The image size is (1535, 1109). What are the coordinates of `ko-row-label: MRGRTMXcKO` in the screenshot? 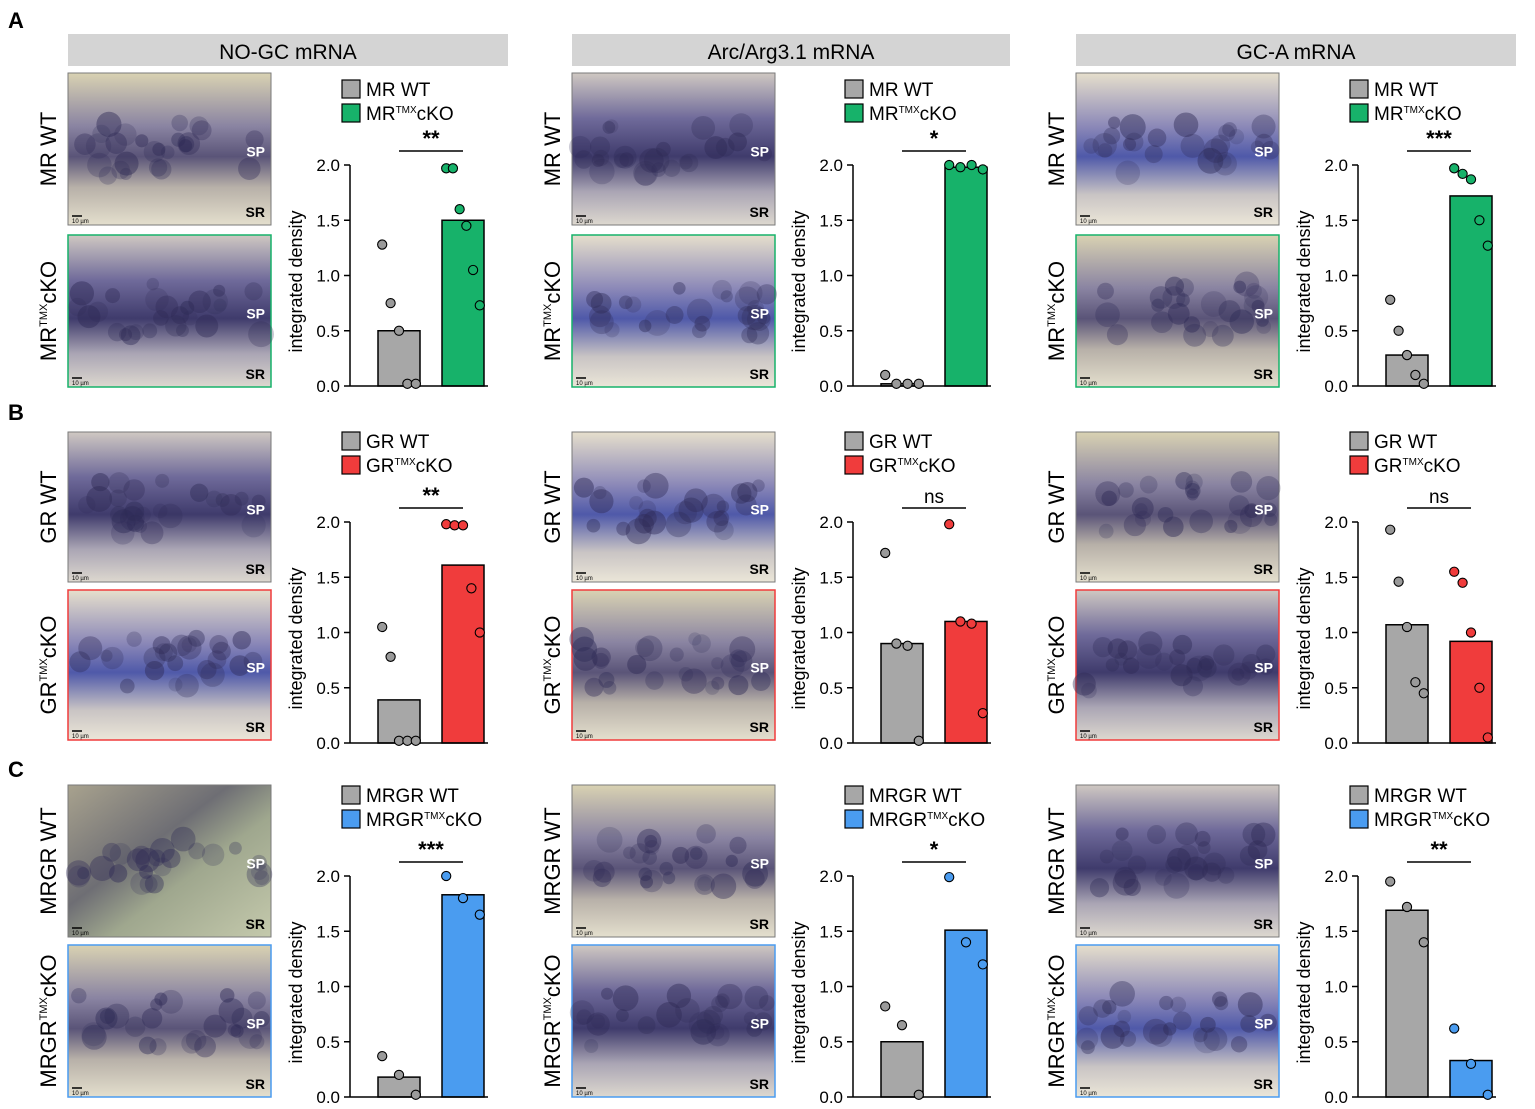 It's located at (1056, 1020).